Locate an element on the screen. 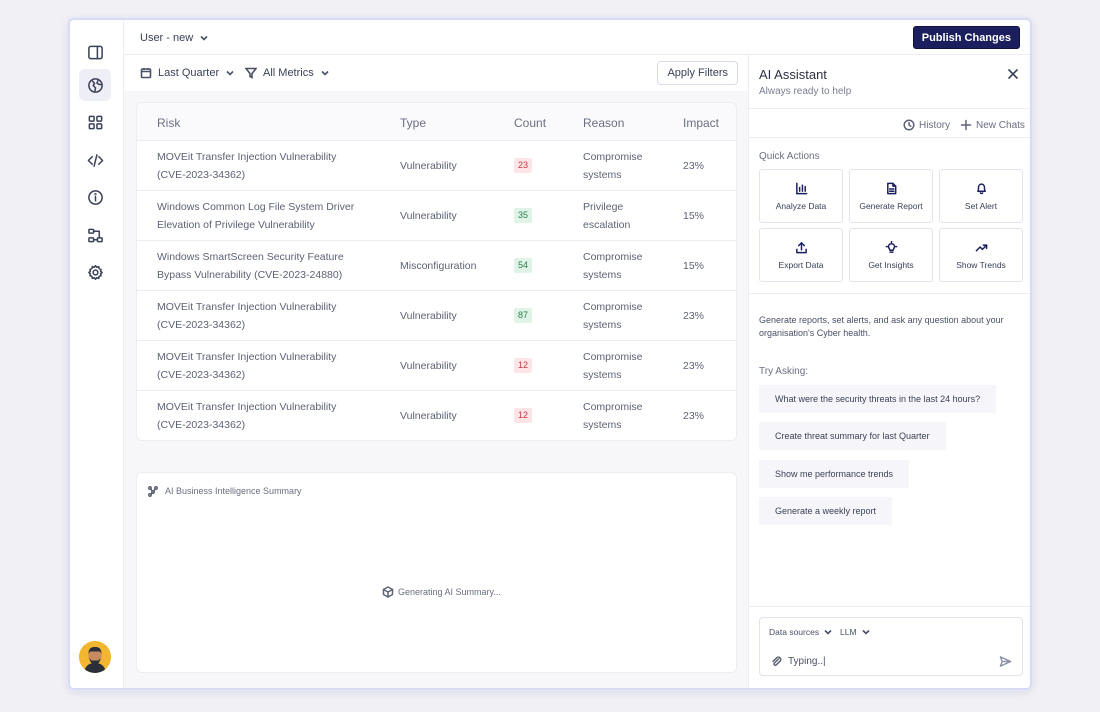  info-icon is located at coordinates (95, 197).